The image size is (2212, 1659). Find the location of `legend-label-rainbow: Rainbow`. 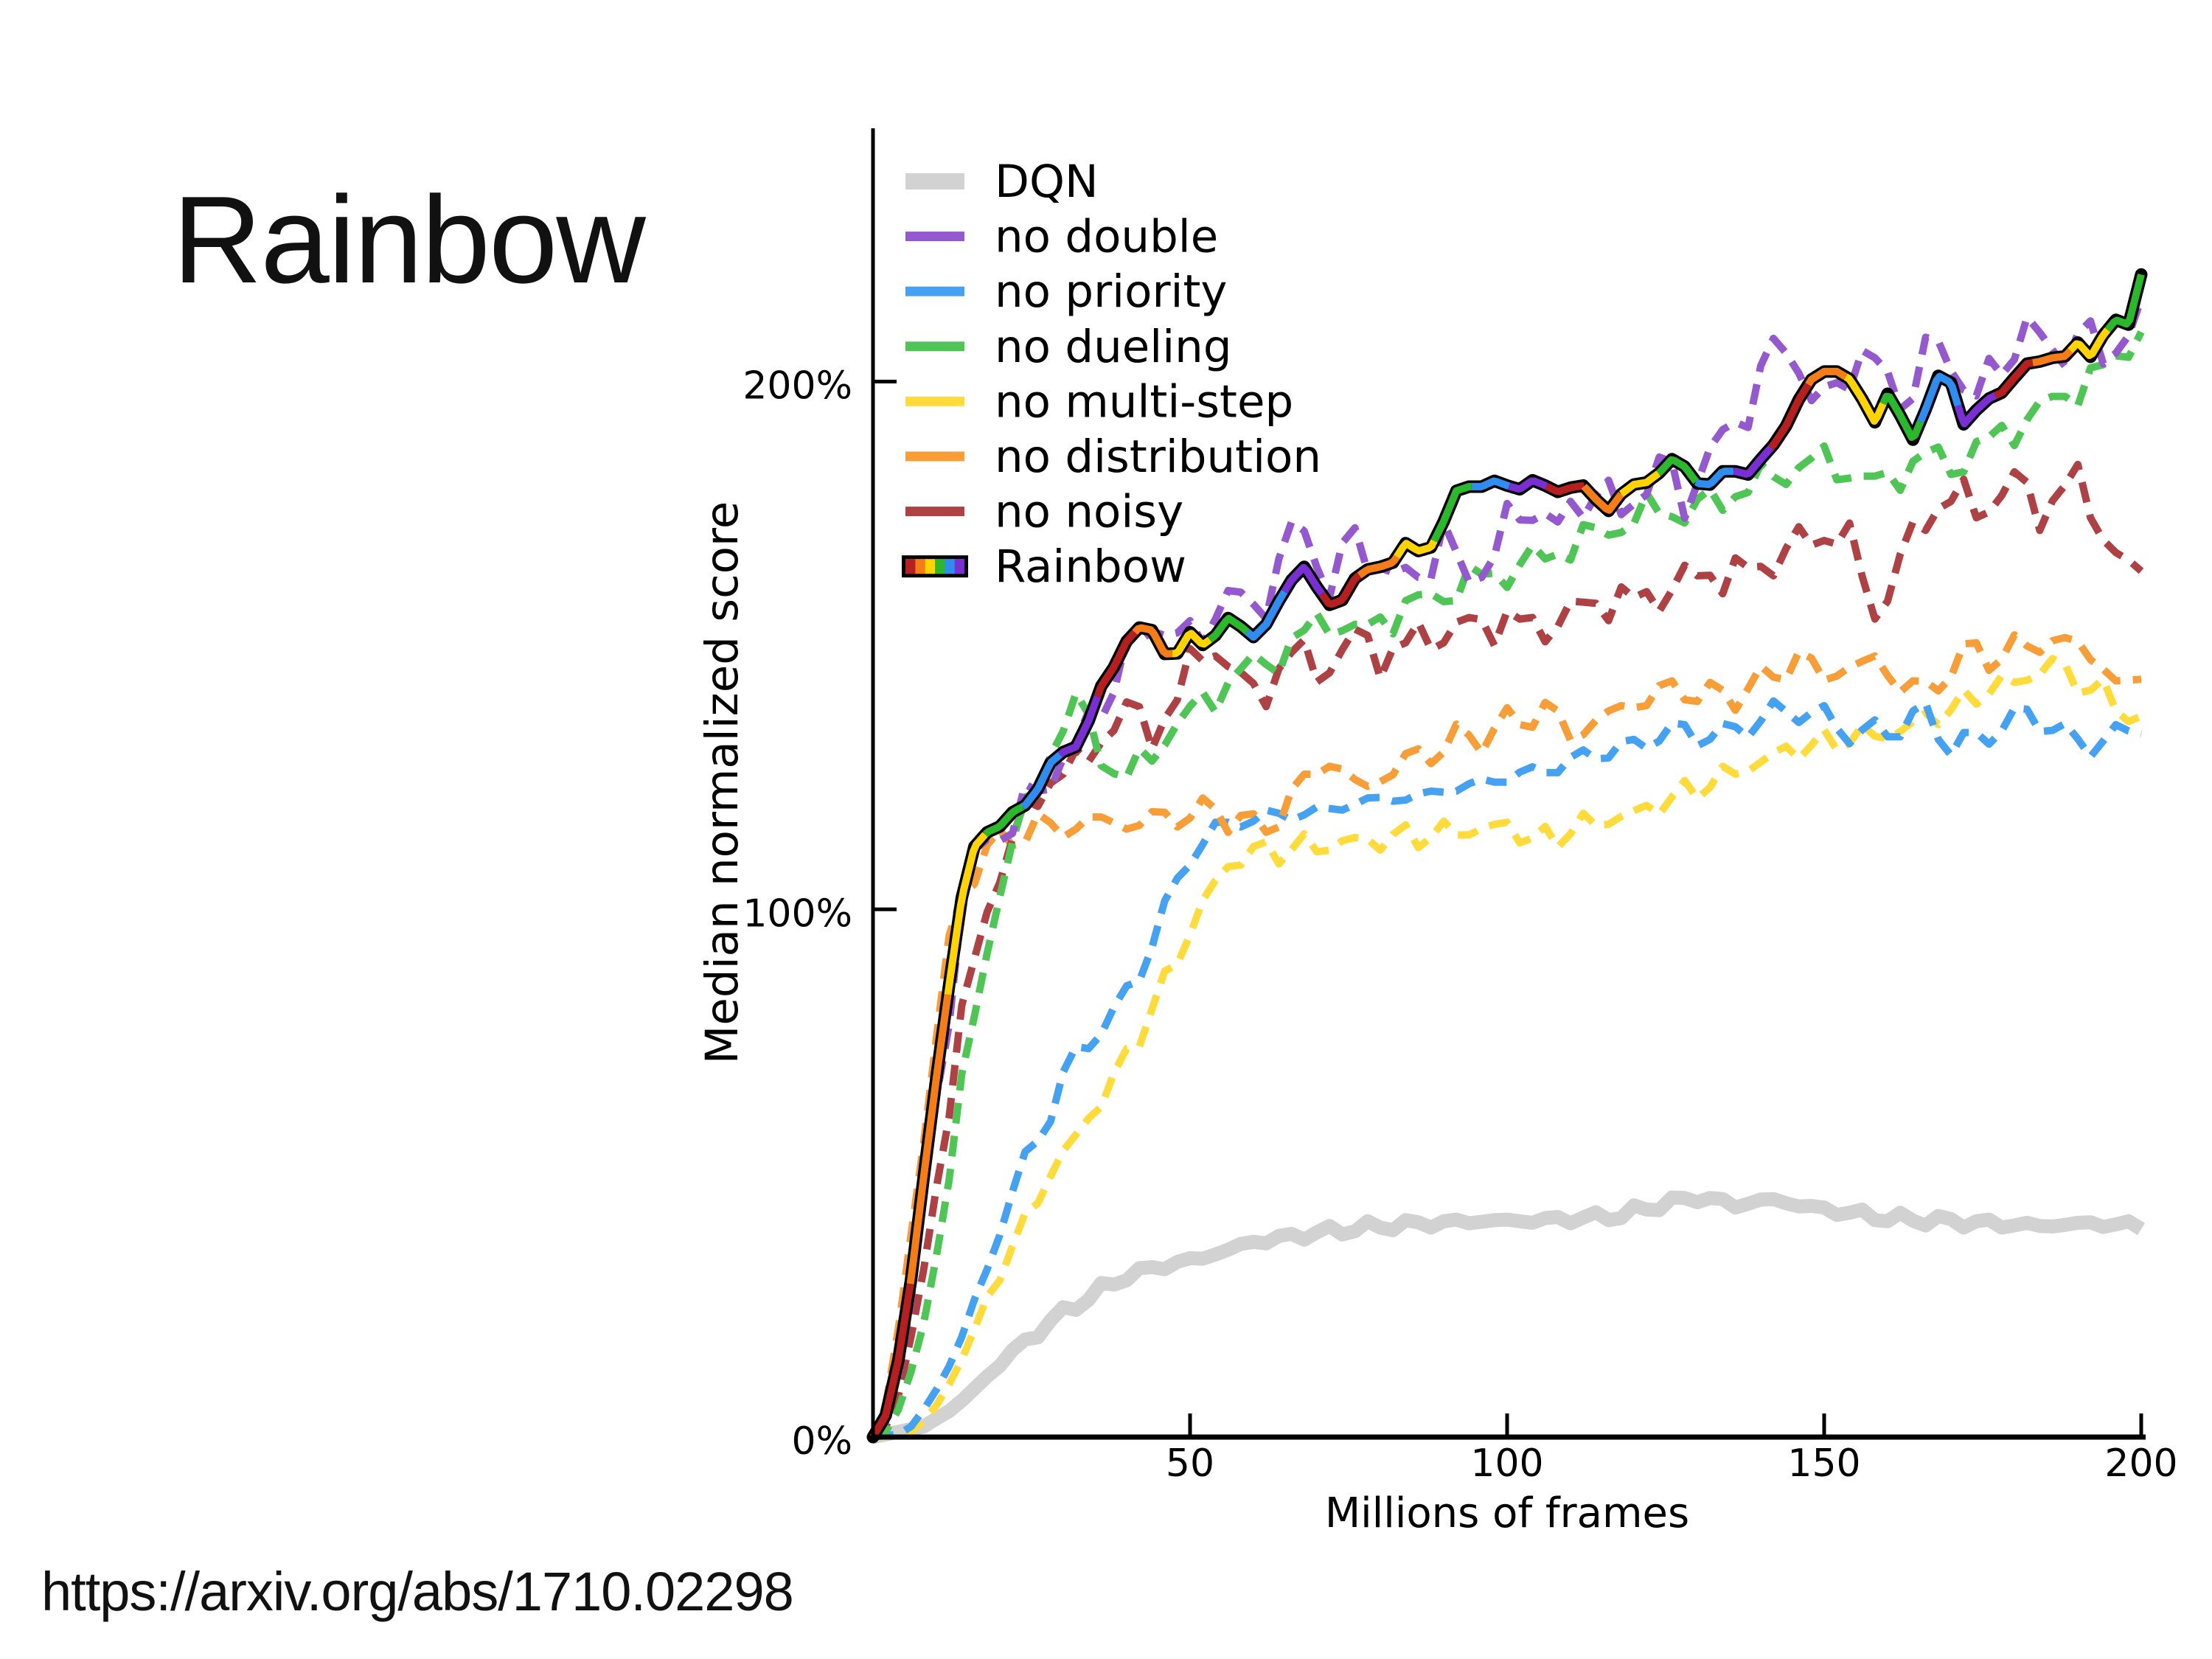

legend-label-rainbow: Rainbow is located at coordinates (1090, 566).